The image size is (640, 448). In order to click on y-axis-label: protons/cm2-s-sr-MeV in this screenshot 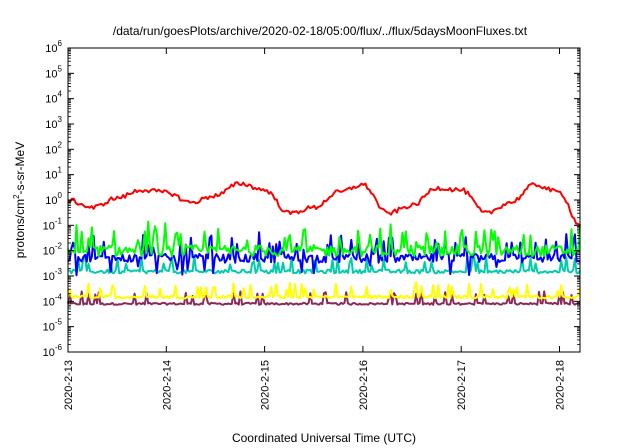, I will do `click(19, 200)`.